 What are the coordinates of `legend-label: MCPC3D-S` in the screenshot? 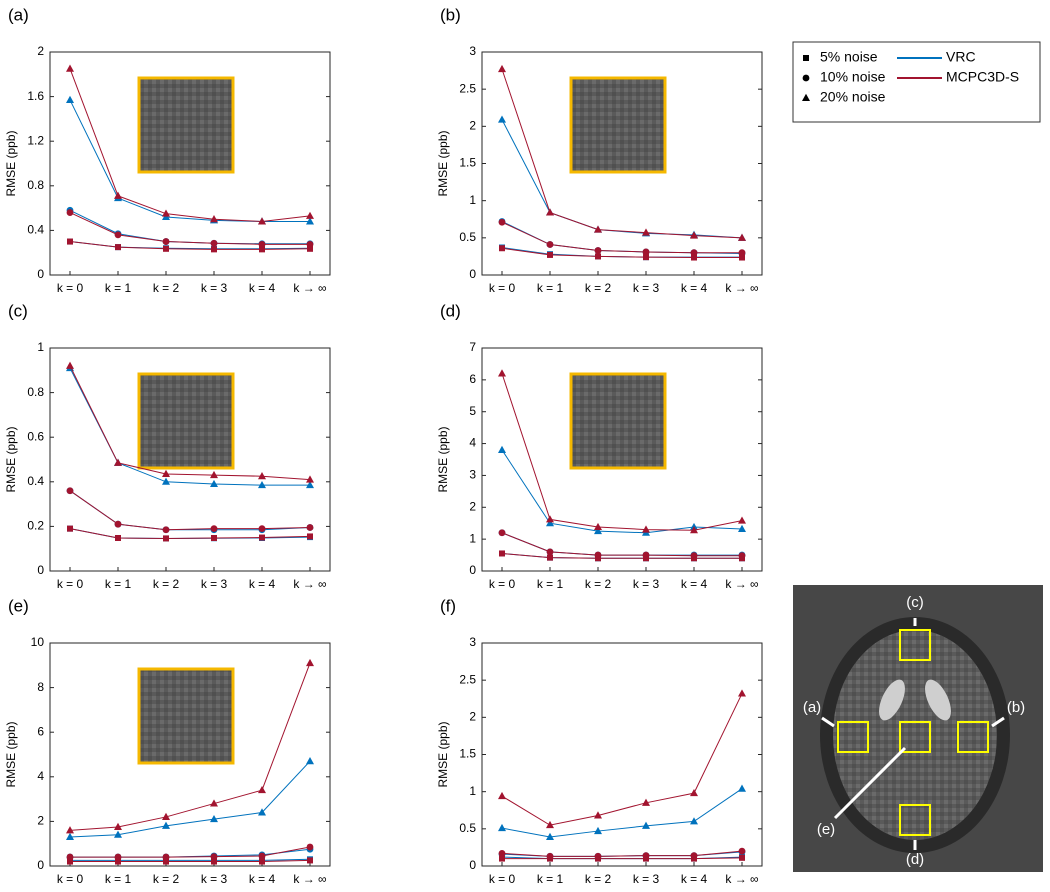 It's located at (982, 77).